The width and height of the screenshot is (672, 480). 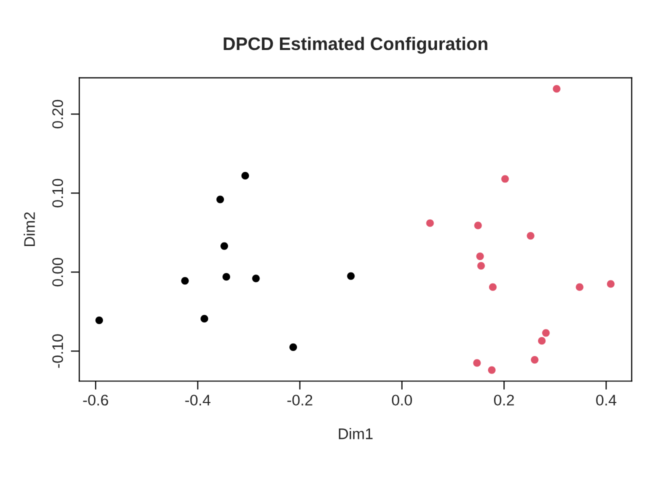 I want to click on y-tick-label: -0.10, so click(x=58, y=351).